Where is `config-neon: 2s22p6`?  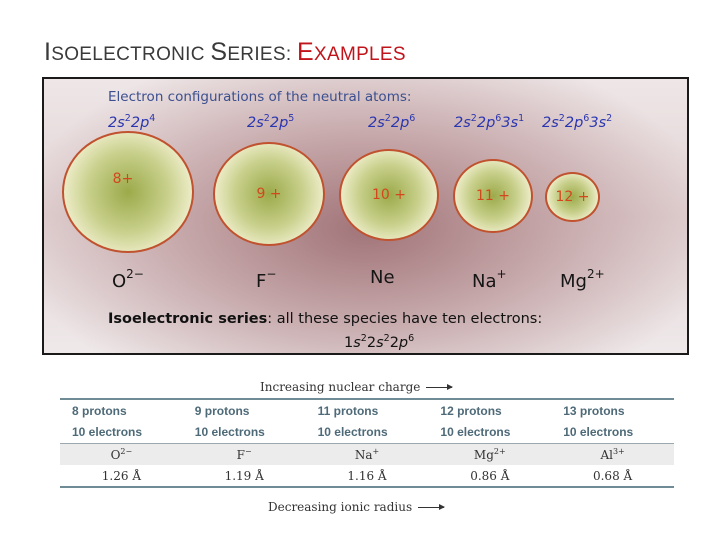 config-neon: 2s22p6 is located at coordinates (392, 122).